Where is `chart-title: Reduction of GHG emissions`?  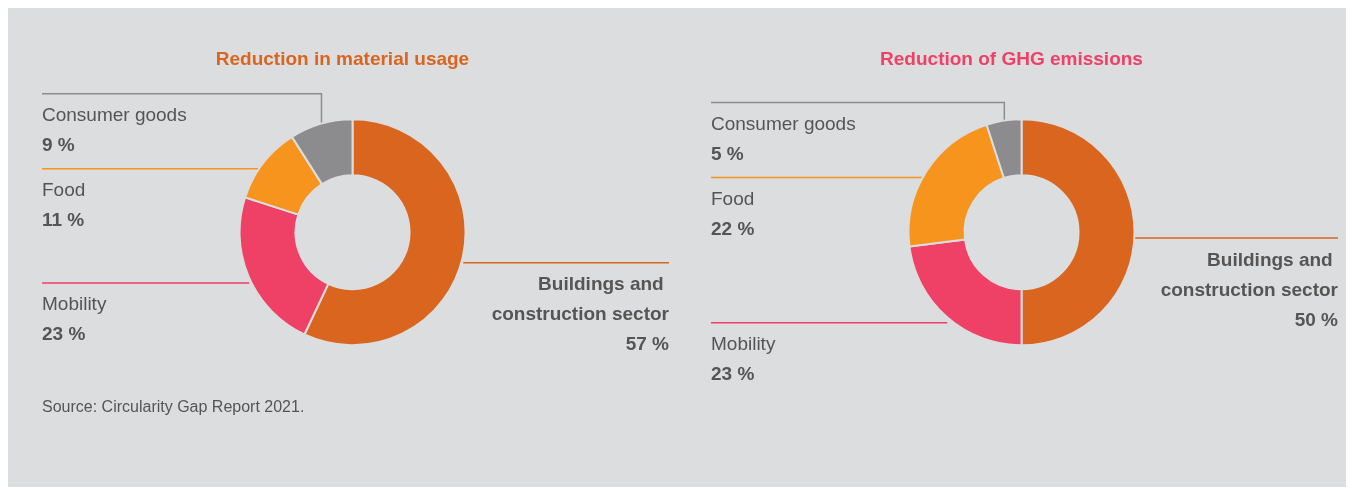 chart-title: Reduction of GHG emissions is located at coordinates (1011, 58).